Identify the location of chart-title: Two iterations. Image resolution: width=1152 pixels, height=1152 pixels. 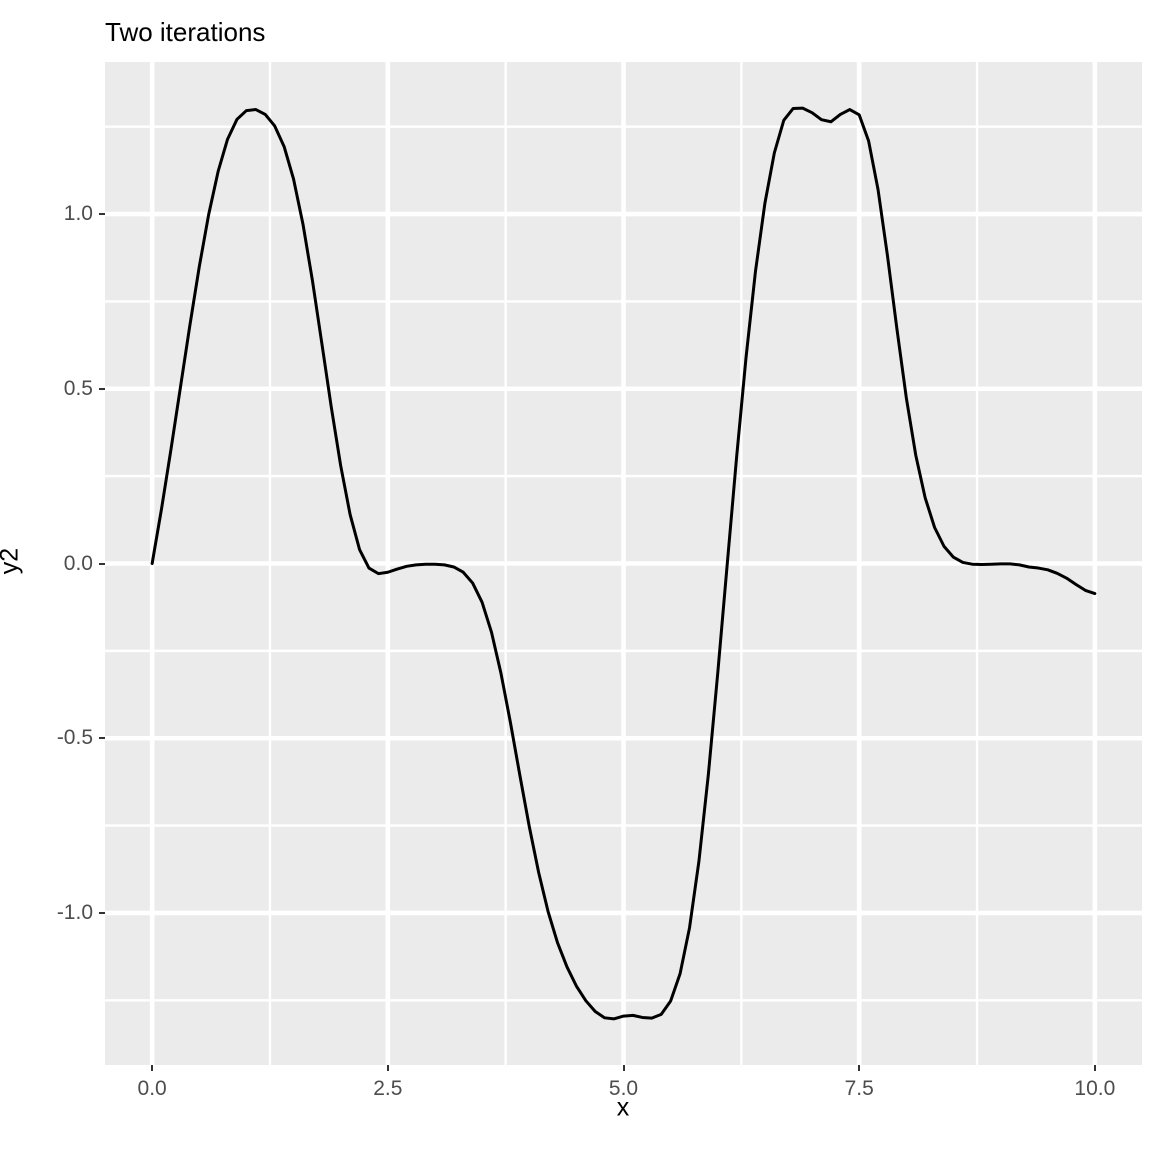
(185, 32).